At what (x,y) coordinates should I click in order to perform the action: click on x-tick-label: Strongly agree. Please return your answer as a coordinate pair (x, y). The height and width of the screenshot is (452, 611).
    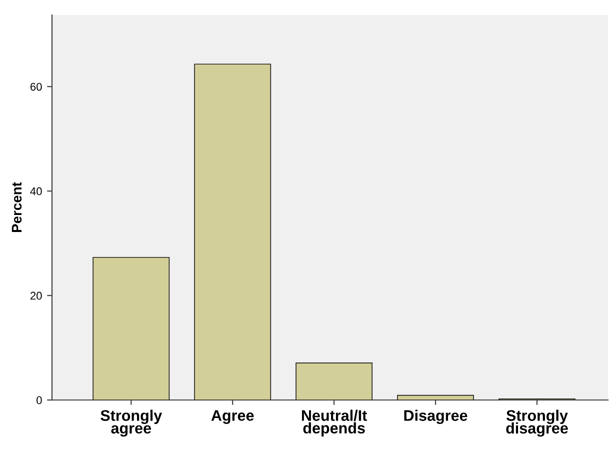
    Looking at the image, I should click on (131, 423).